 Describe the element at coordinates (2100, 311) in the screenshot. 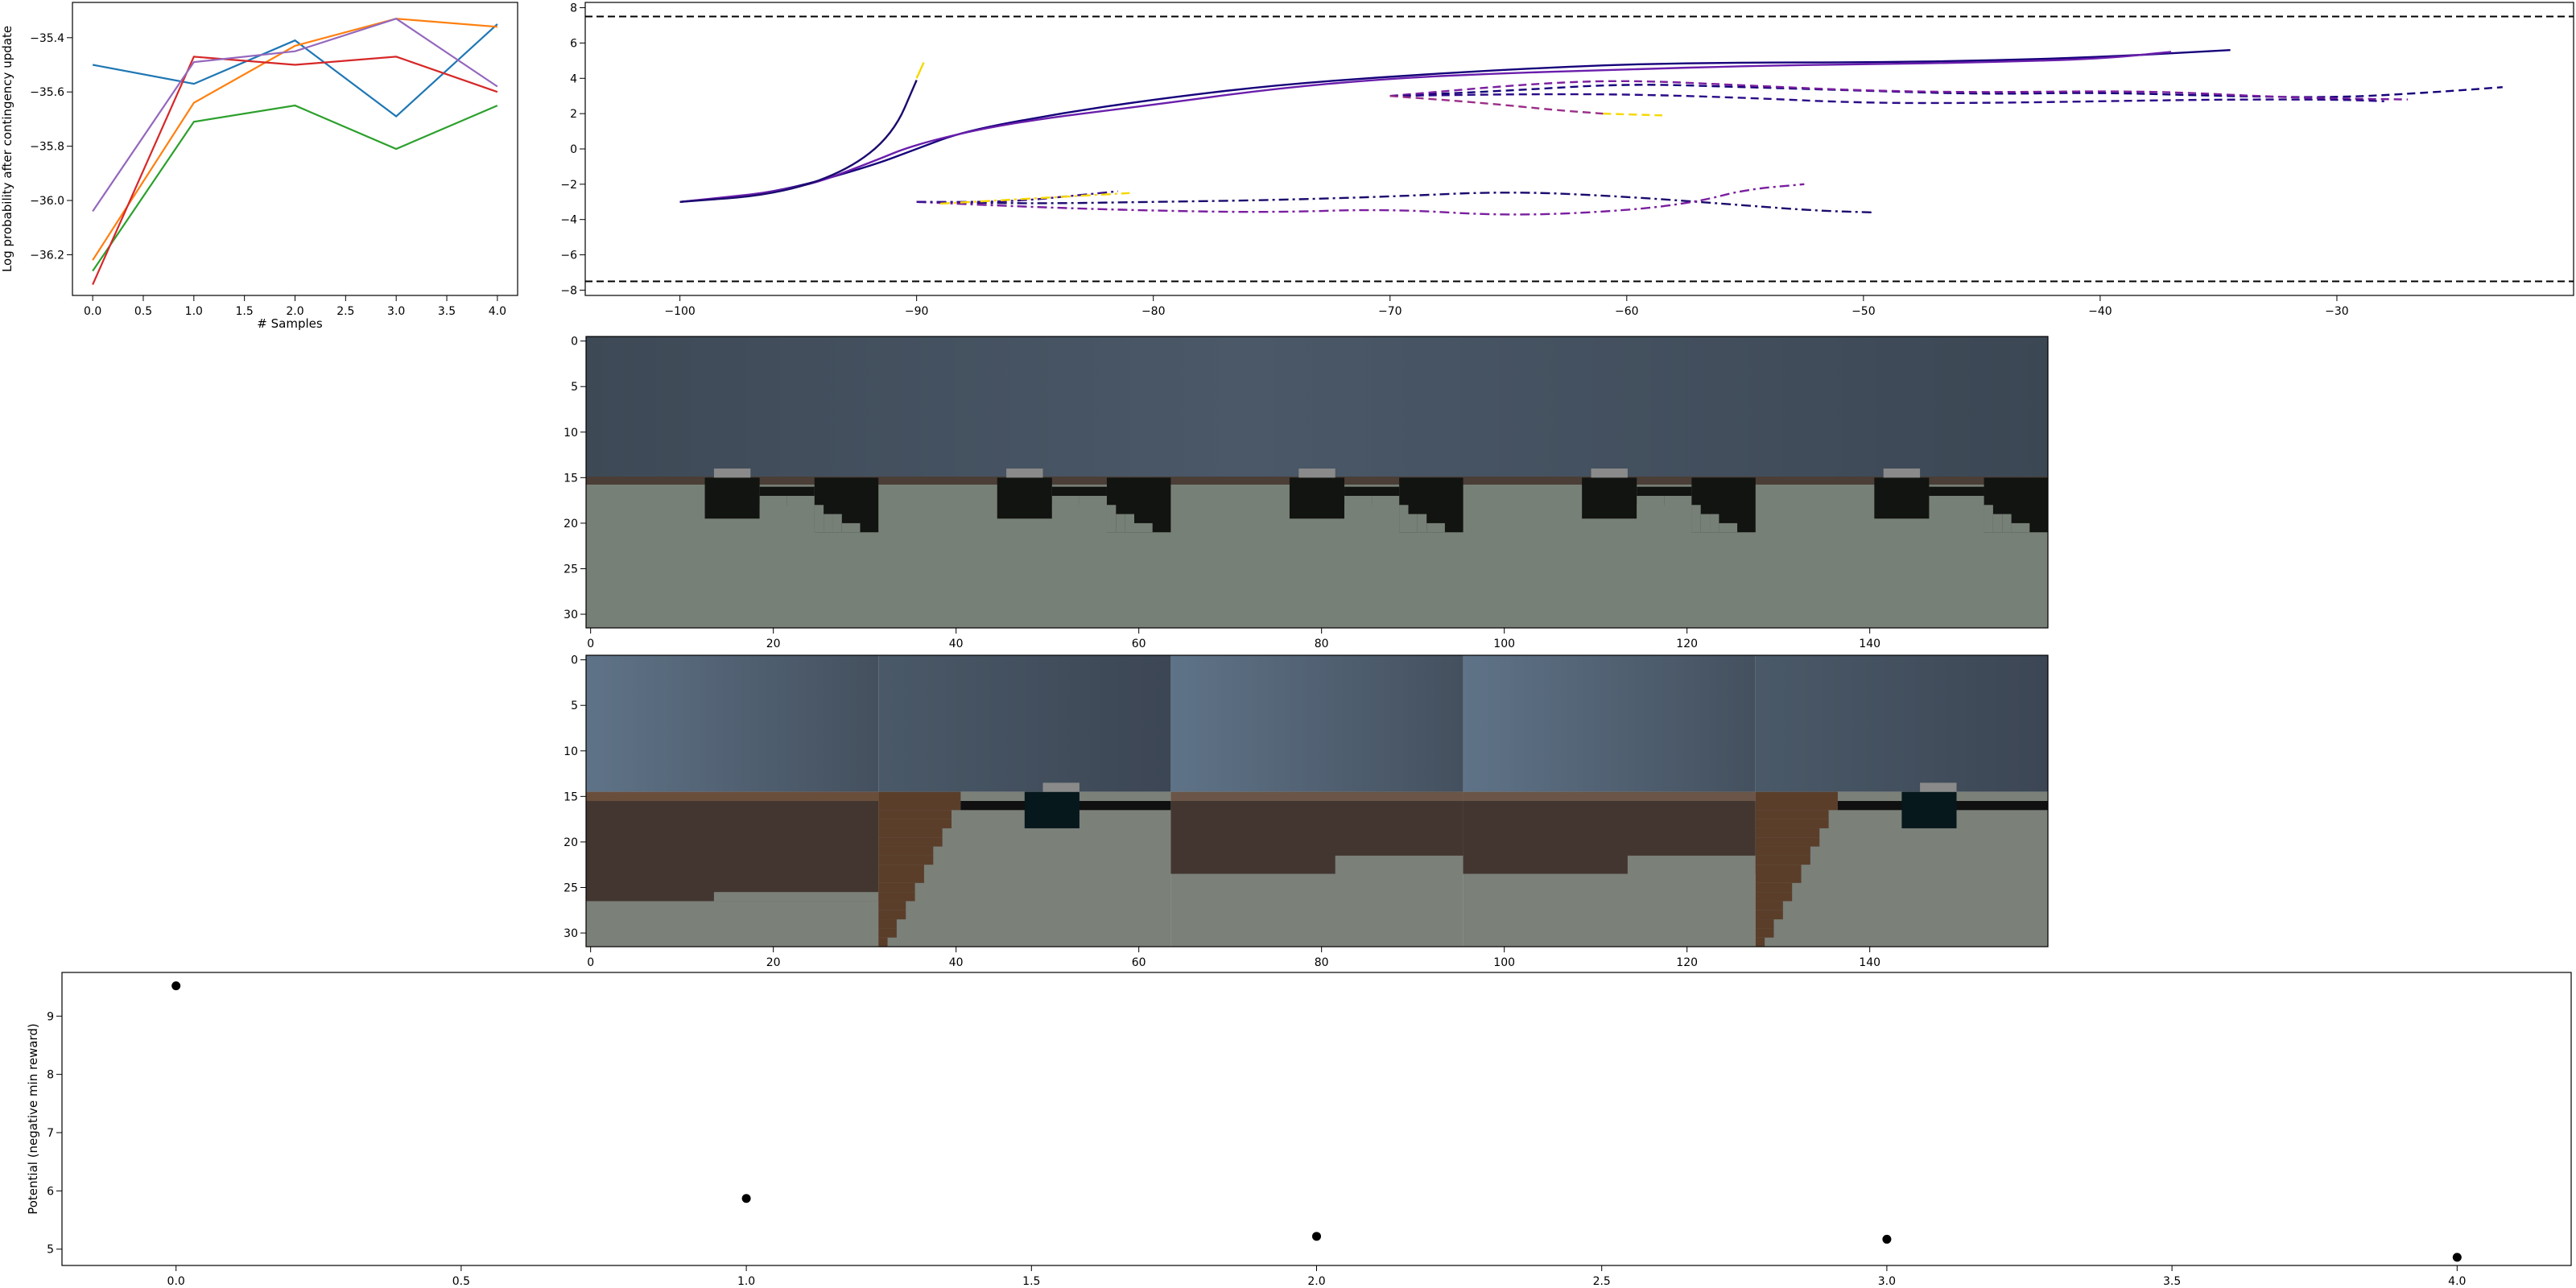

I see `trajectory-x-tick-label: −40` at that location.